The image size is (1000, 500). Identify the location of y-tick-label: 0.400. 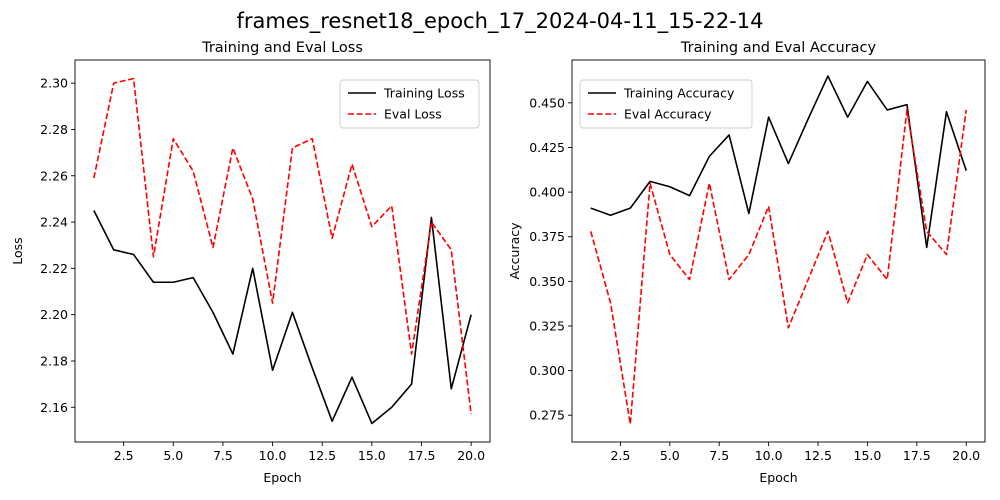
(547, 192).